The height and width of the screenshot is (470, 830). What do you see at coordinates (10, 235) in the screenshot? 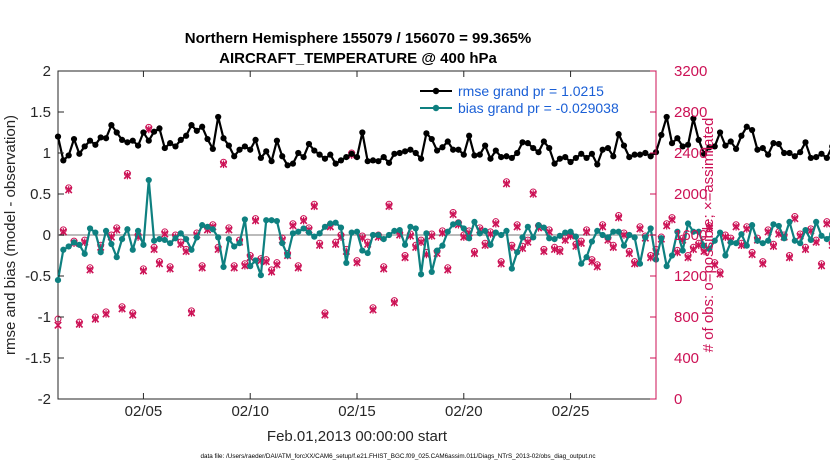
I see `y-axis-label: rmse and bias (model - observation)` at bounding box center [10, 235].